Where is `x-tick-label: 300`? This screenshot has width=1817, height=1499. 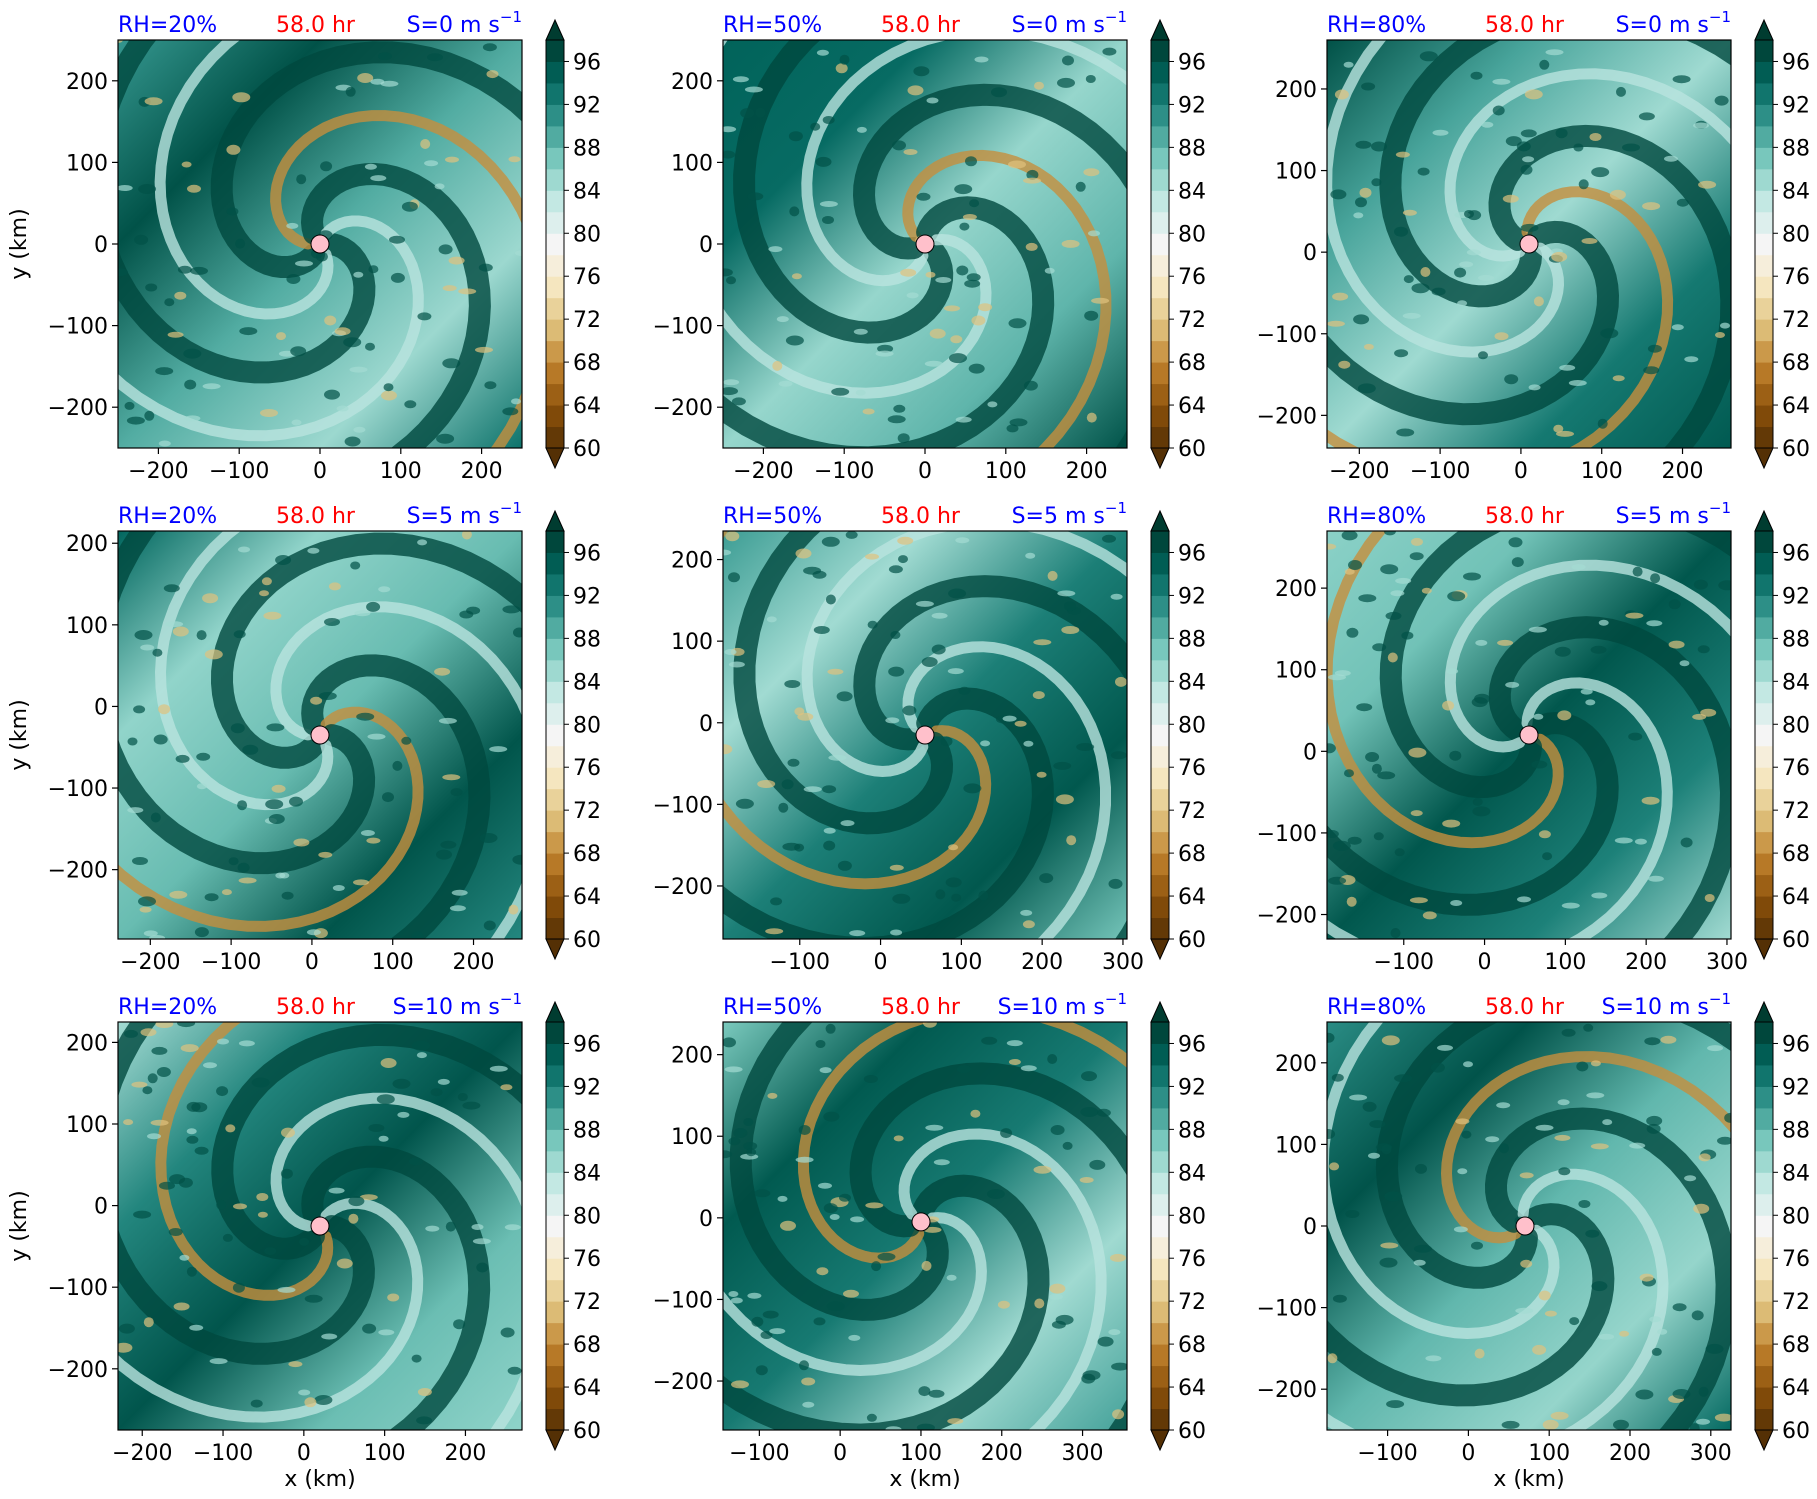
x-tick-label: 300 is located at coordinates (1711, 1453).